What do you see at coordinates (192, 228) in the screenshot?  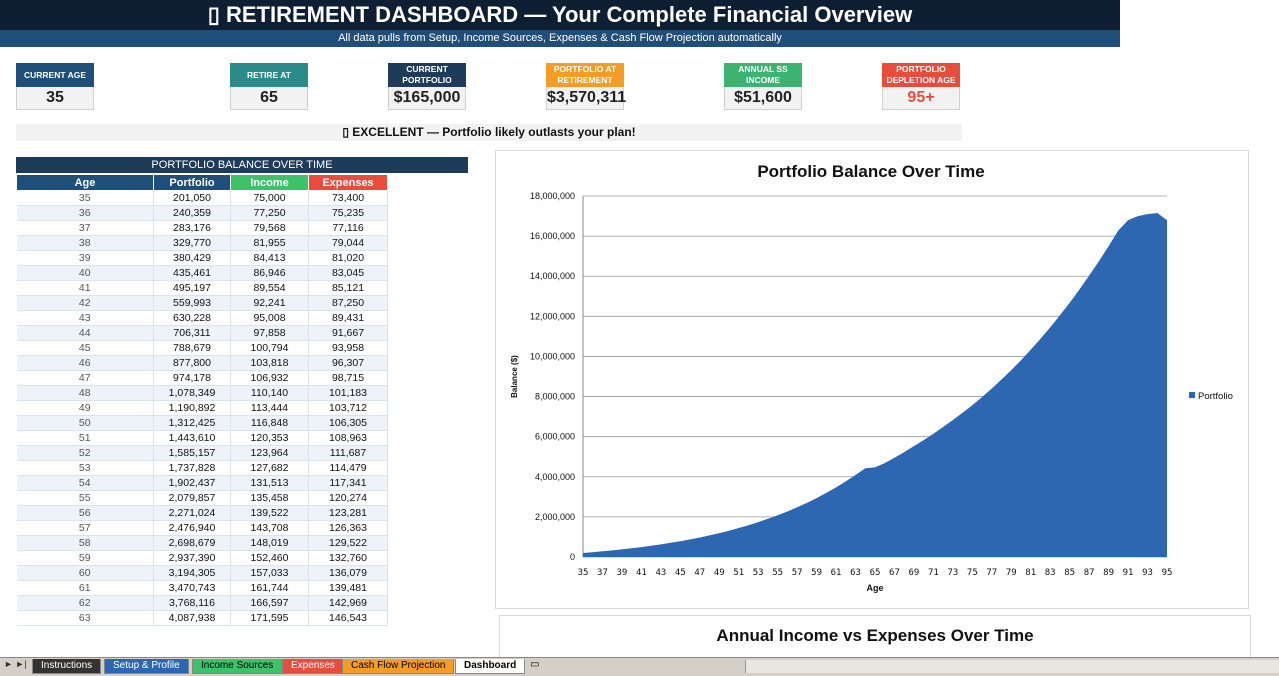 I see `cell-portfolio: 283,176` at bounding box center [192, 228].